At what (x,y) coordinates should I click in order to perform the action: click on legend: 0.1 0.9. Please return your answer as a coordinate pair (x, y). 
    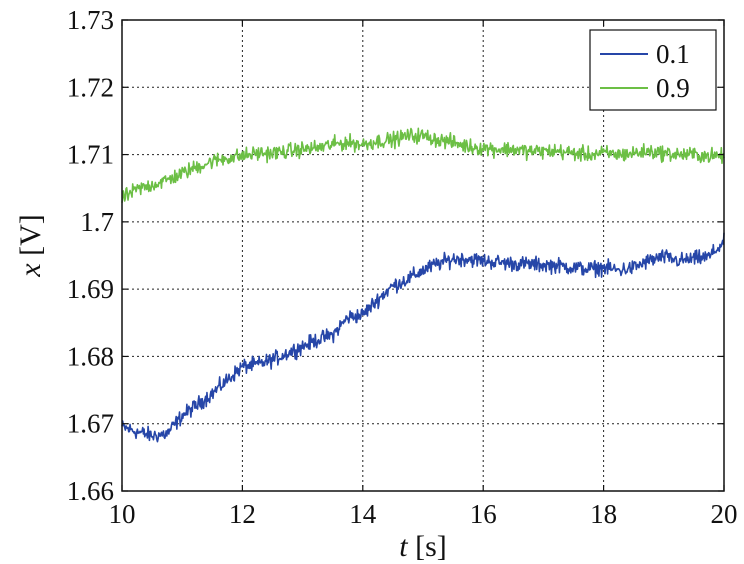
    Looking at the image, I should click on (653, 70).